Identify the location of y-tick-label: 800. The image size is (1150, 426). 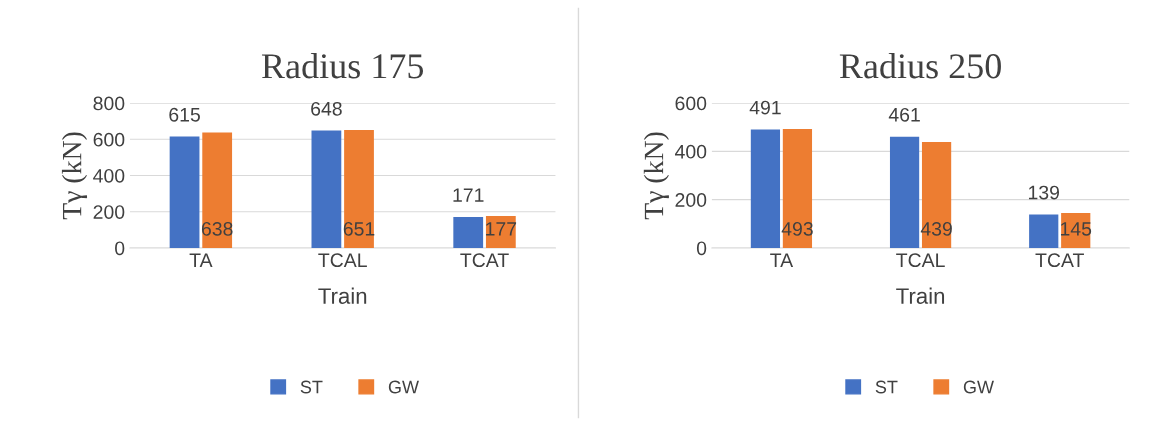
(109, 103).